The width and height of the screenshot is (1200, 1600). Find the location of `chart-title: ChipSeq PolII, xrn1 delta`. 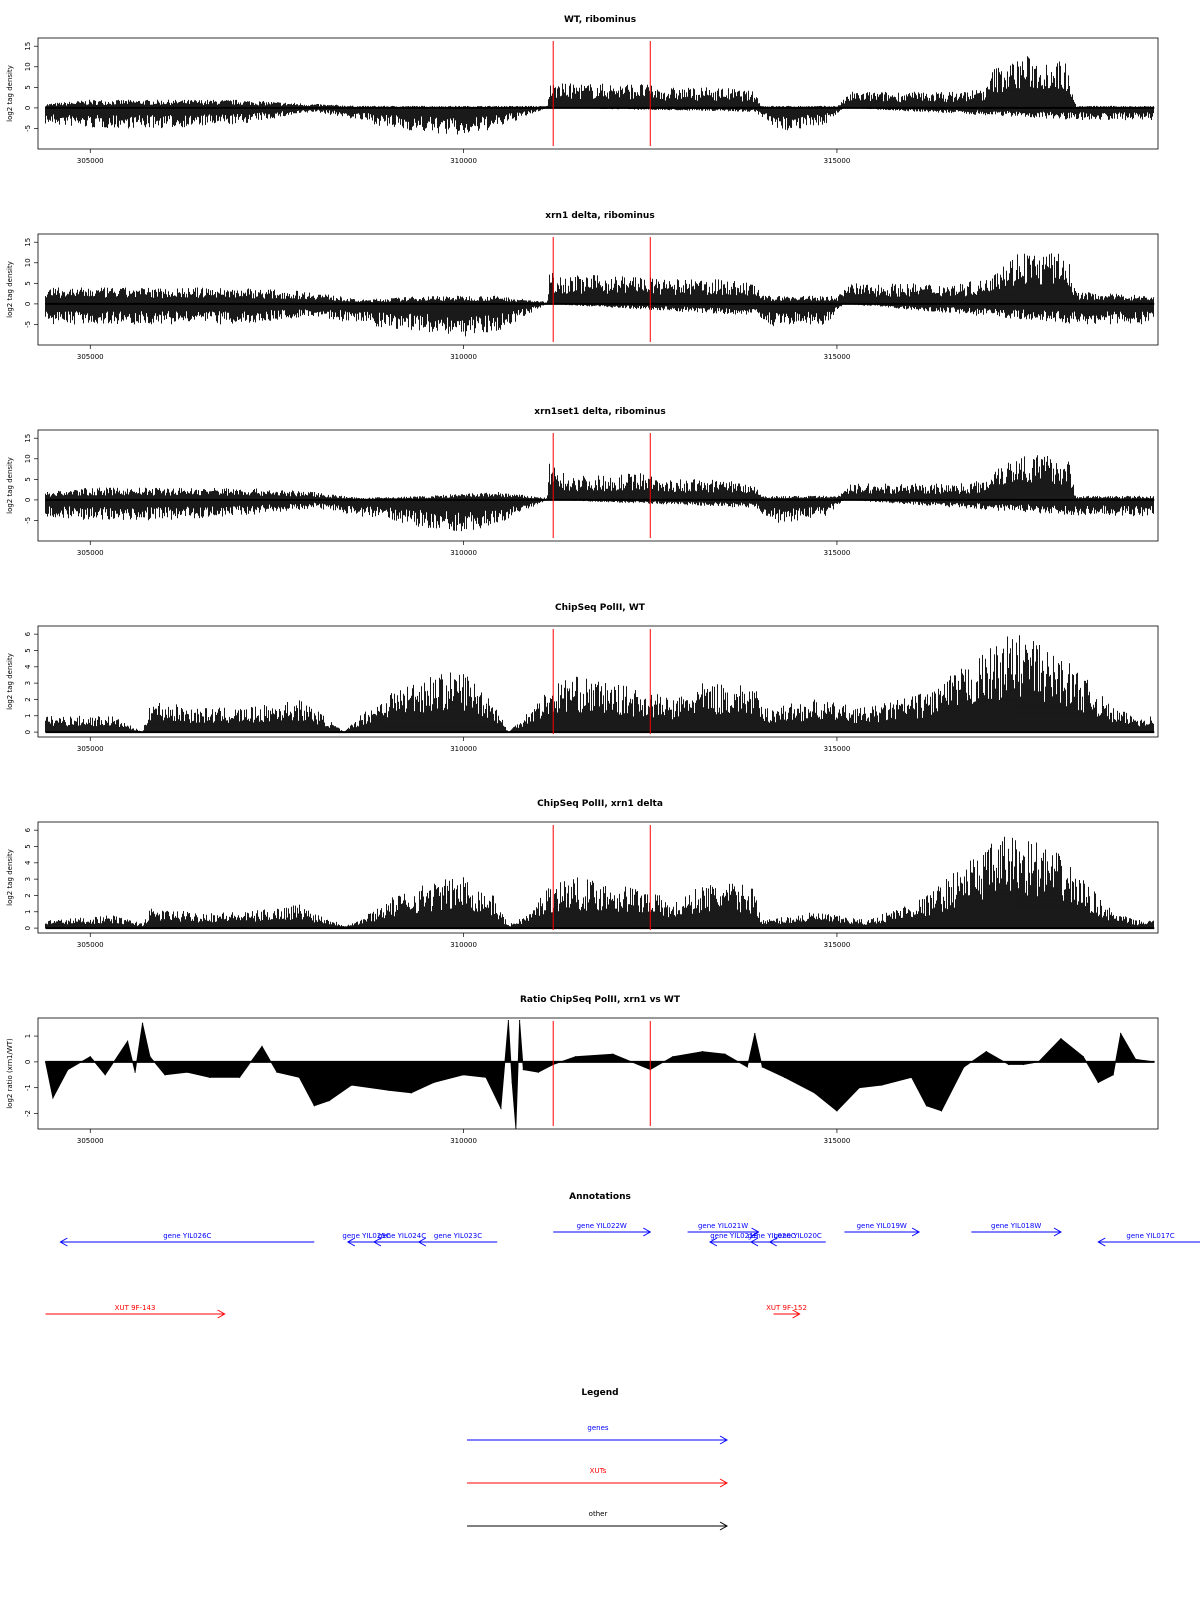

chart-title: ChipSeq PolII, xrn1 delta is located at coordinates (600, 804).